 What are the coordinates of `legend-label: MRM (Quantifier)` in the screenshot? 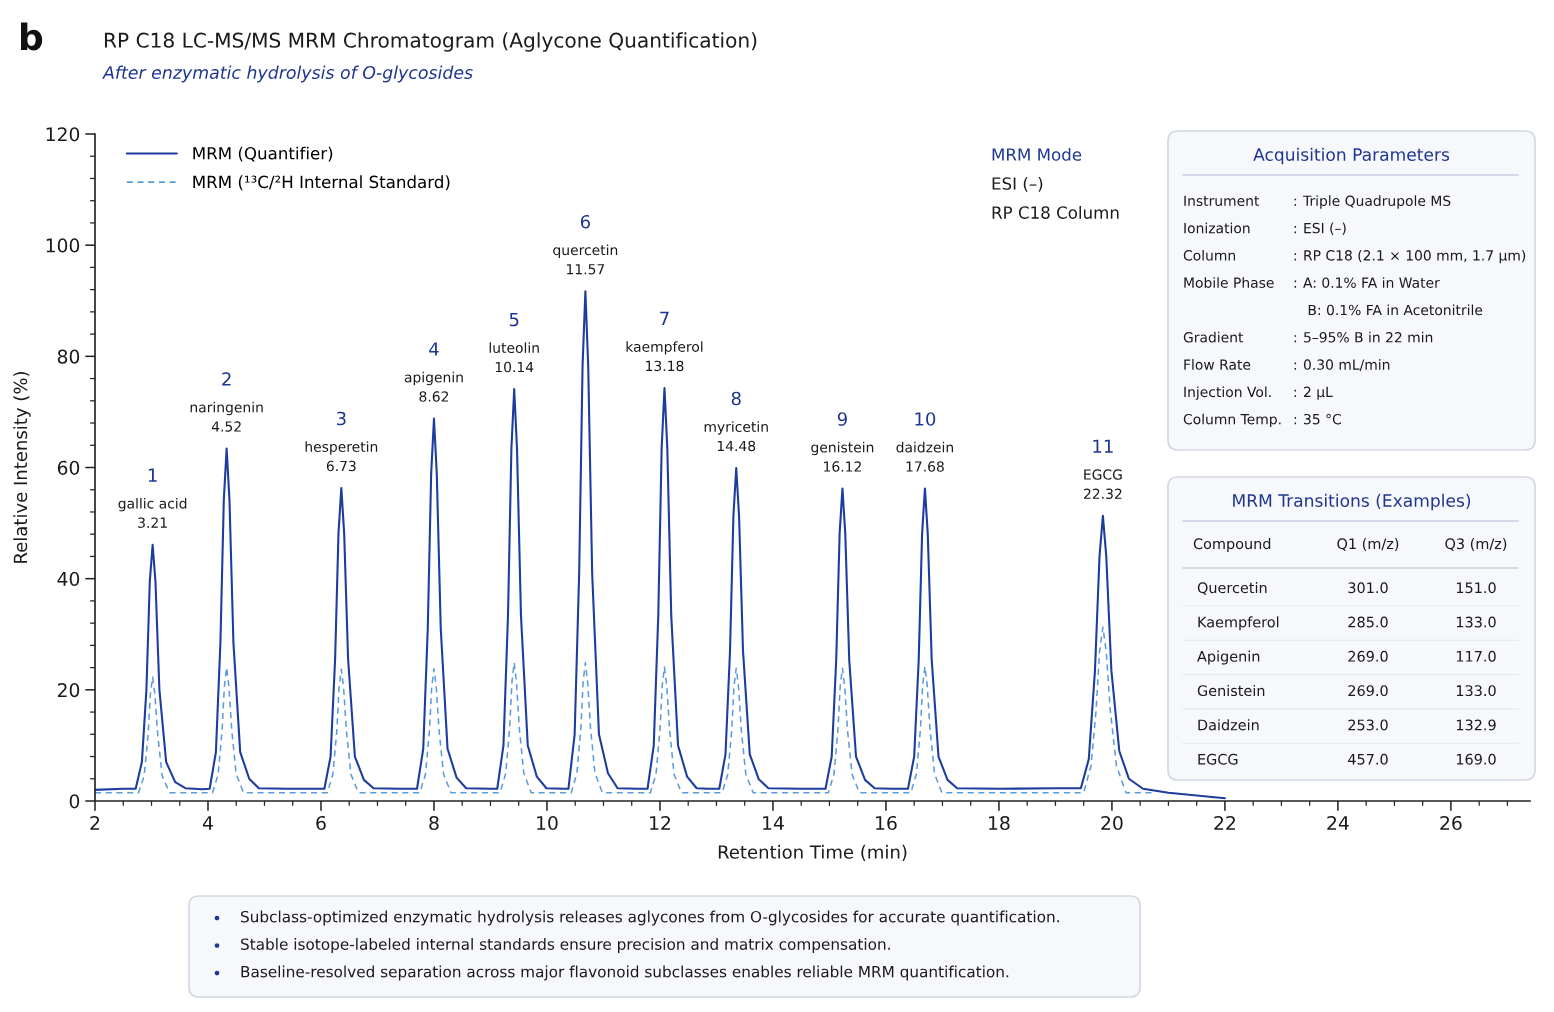 It's located at (263, 154).